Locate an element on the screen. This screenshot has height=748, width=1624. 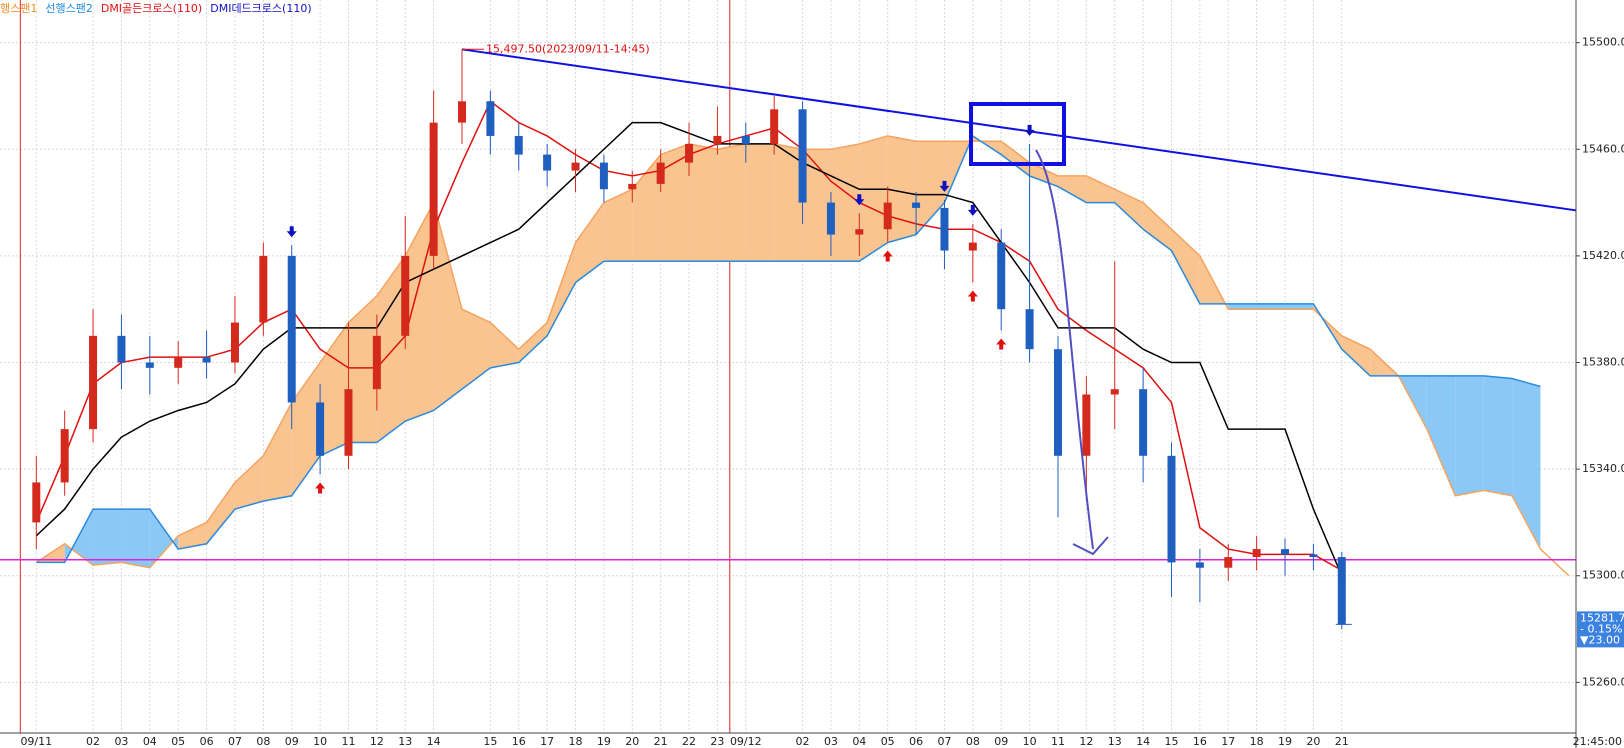
x-tick-label: 09 is located at coordinates (1001, 741).